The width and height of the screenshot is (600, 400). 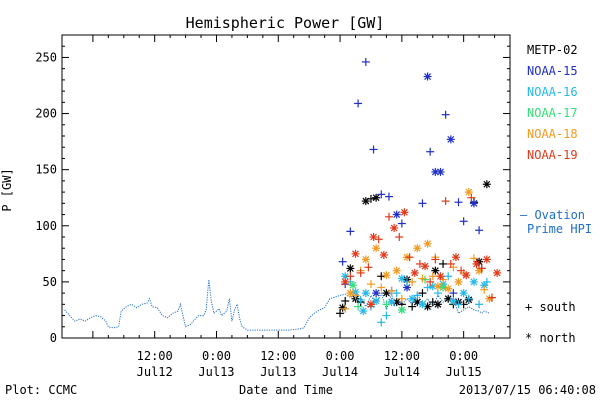 What do you see at coordinates (552, 215) in the screenshot?
I see `ovation-label-line1: — Ovation` at bounding box center [552, 215].